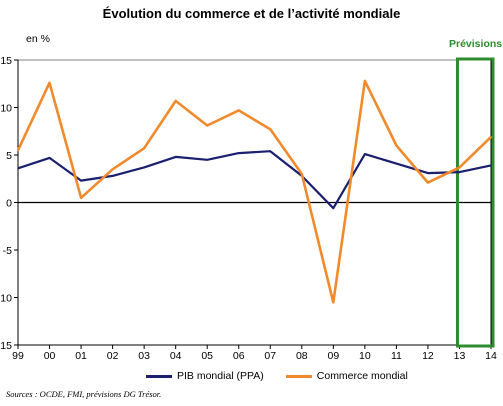  Describe the element at coordinates (159, 376) in the screenshot. I see `legend-swatch-pib` at that location.